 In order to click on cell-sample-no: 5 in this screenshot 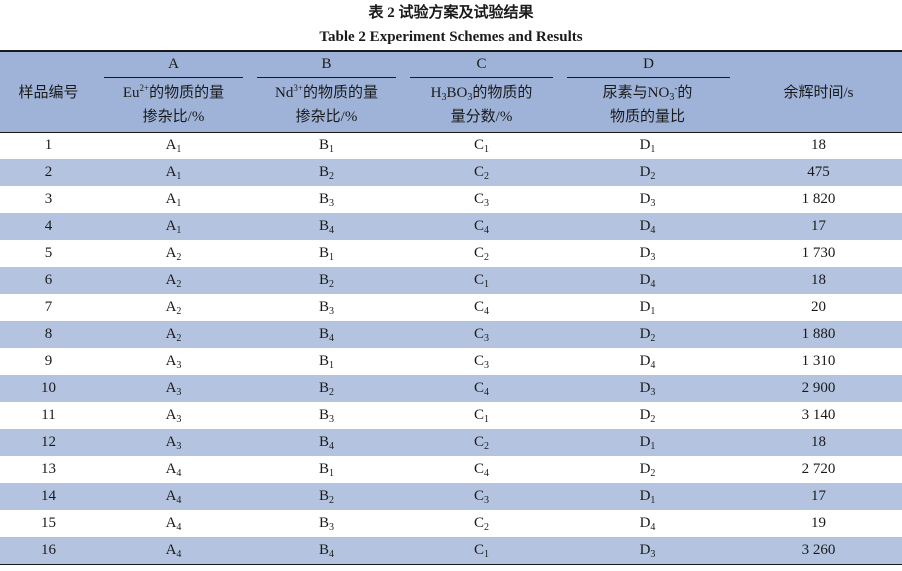, I will do `click(48, 253)`.